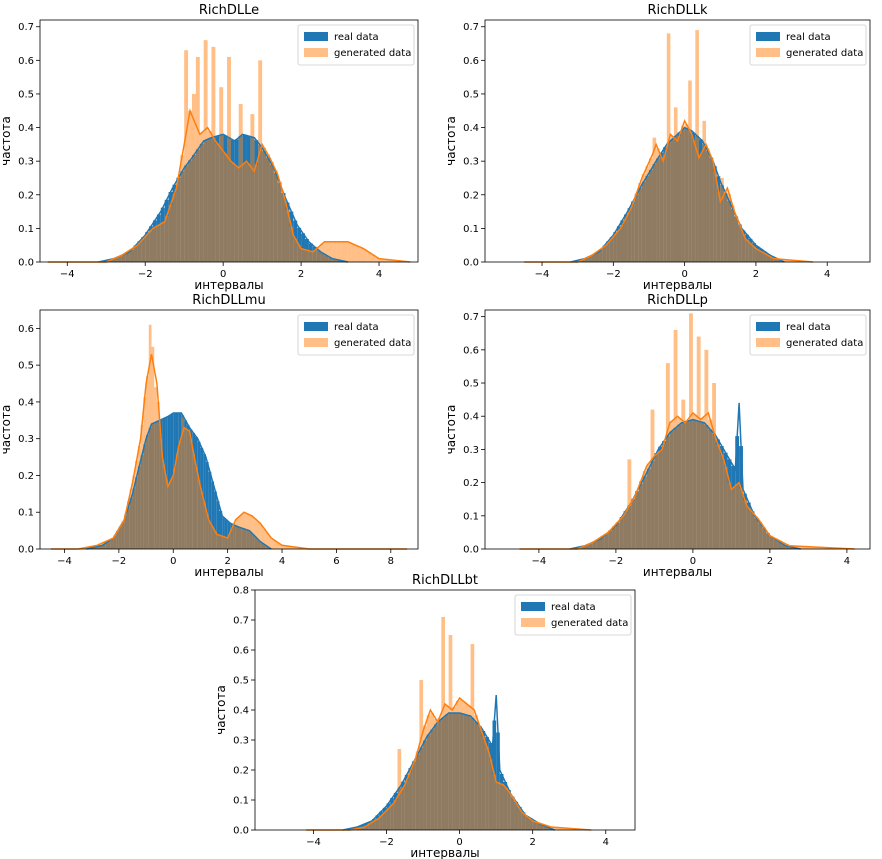 Image resolution: width=882 pixels, height=859 pixels. I want to click on generated-kde-line, so click(229, 451).